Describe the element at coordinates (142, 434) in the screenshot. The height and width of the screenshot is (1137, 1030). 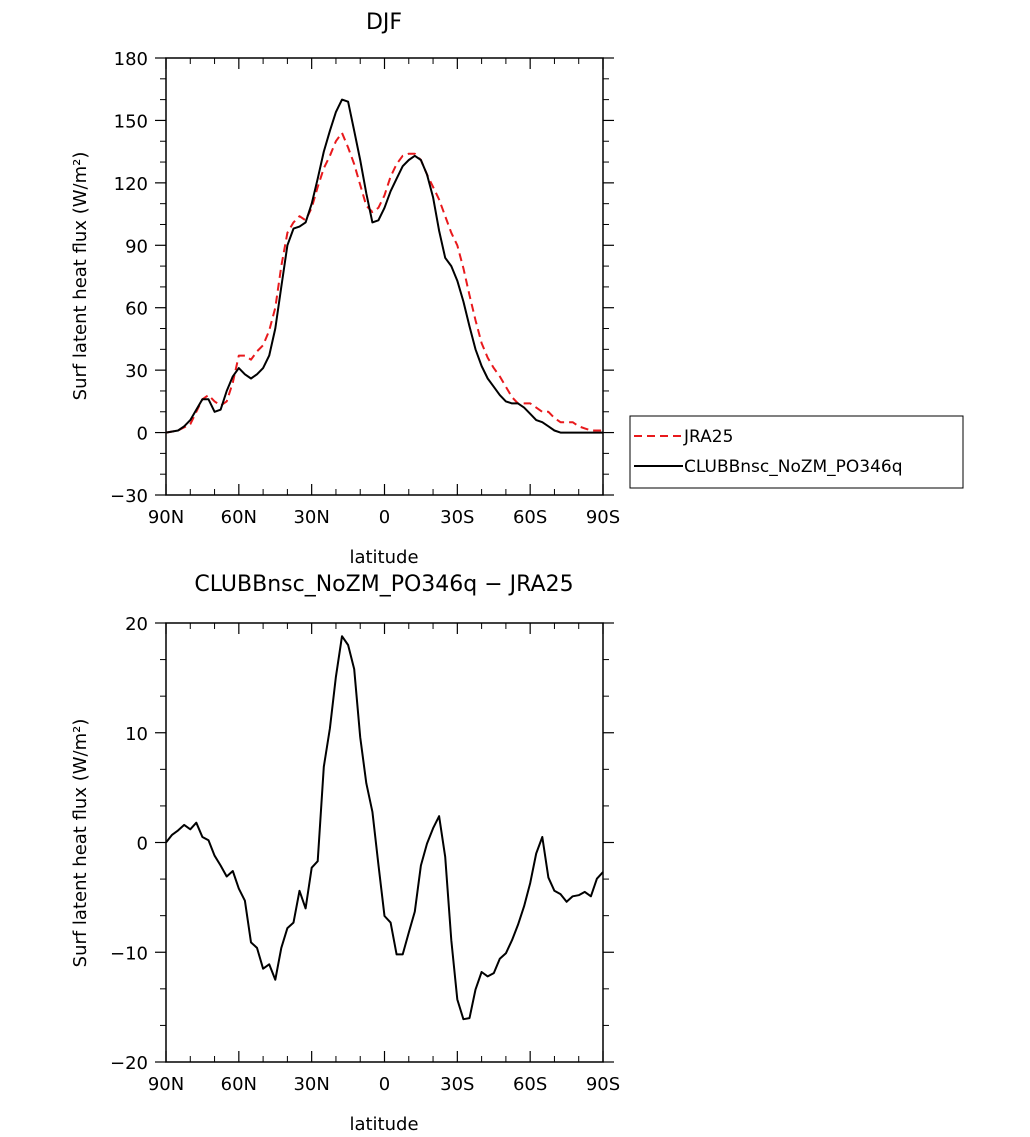
I see `top-y-tick-label: 0` at that location.